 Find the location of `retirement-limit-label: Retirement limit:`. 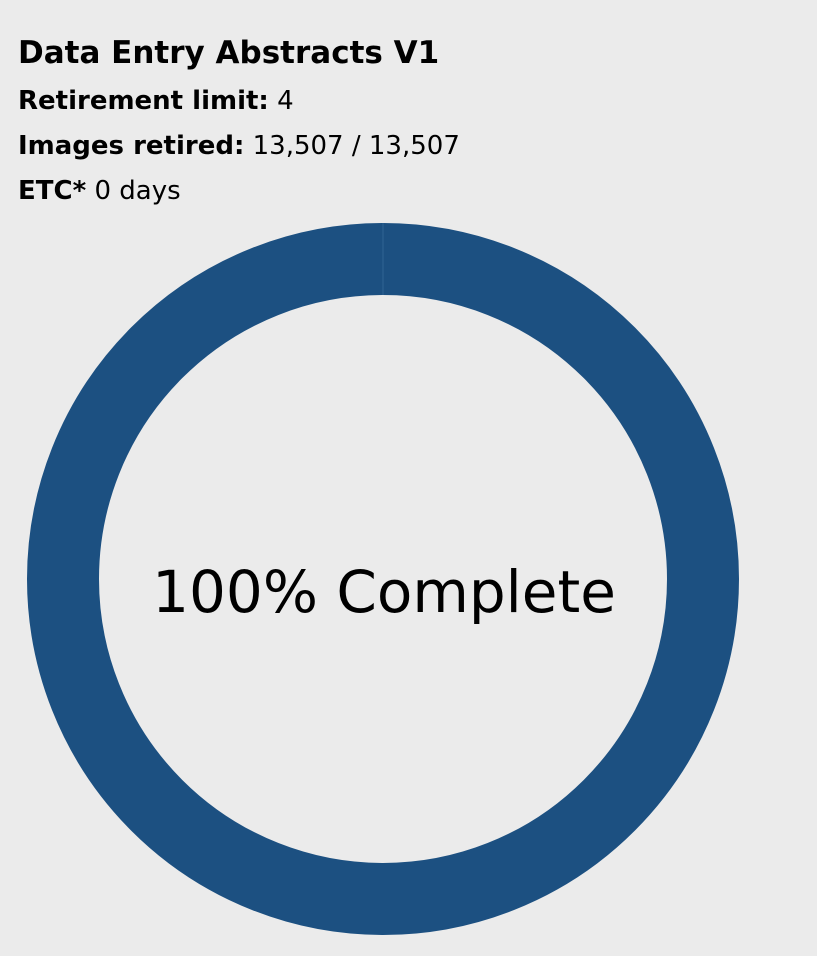

retirement-limit-label: Retirement limit: is located at coordinates (143, 101).